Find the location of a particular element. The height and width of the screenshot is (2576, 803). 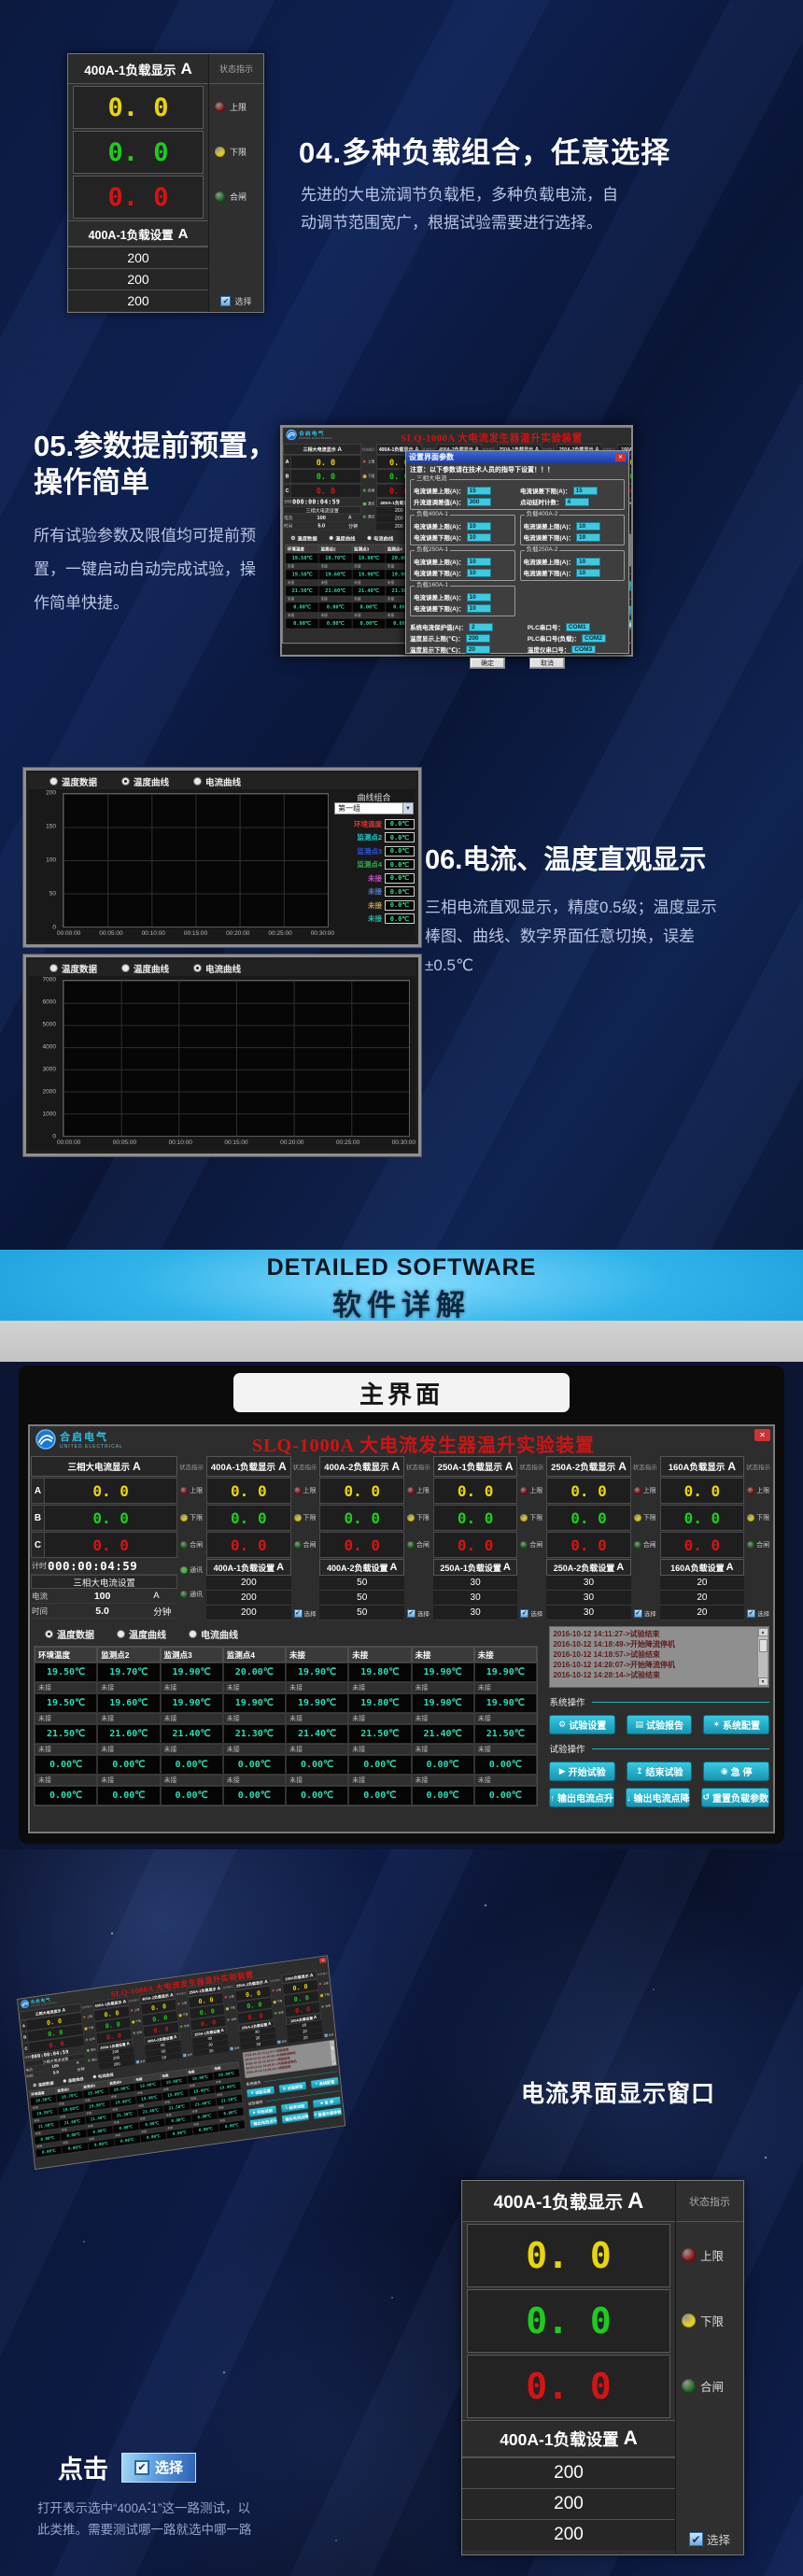

select-option-image: ✔ 选择 is located at coordinates (158, 2467).